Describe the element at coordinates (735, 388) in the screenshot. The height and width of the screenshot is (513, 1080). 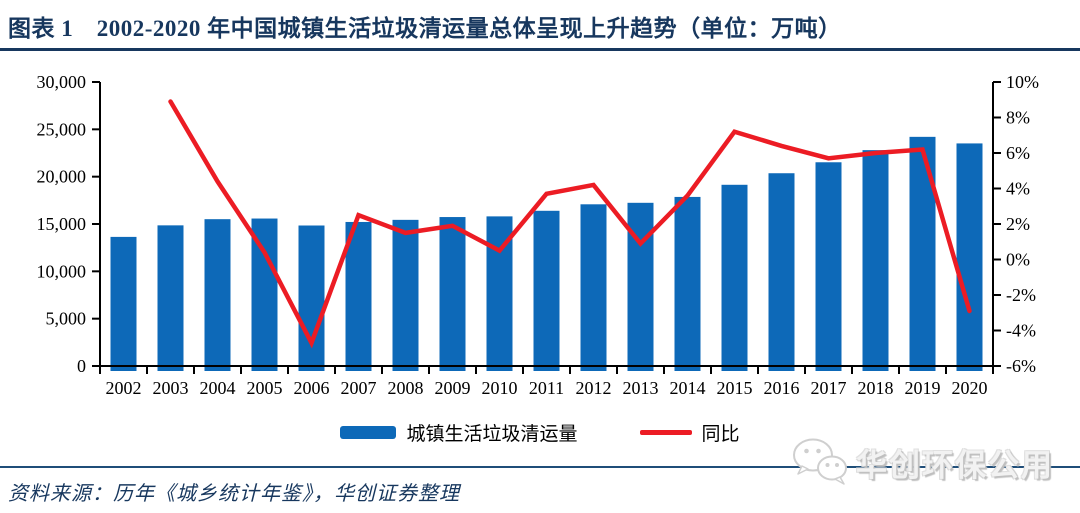
I see `x-tick-label: 2015` at that location.